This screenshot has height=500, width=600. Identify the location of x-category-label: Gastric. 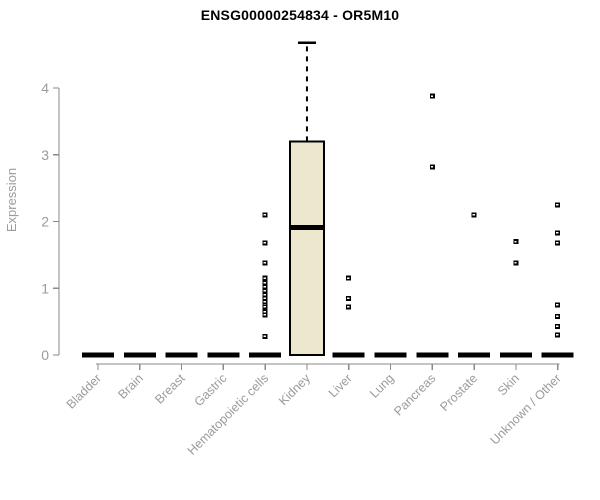
(211, 390).